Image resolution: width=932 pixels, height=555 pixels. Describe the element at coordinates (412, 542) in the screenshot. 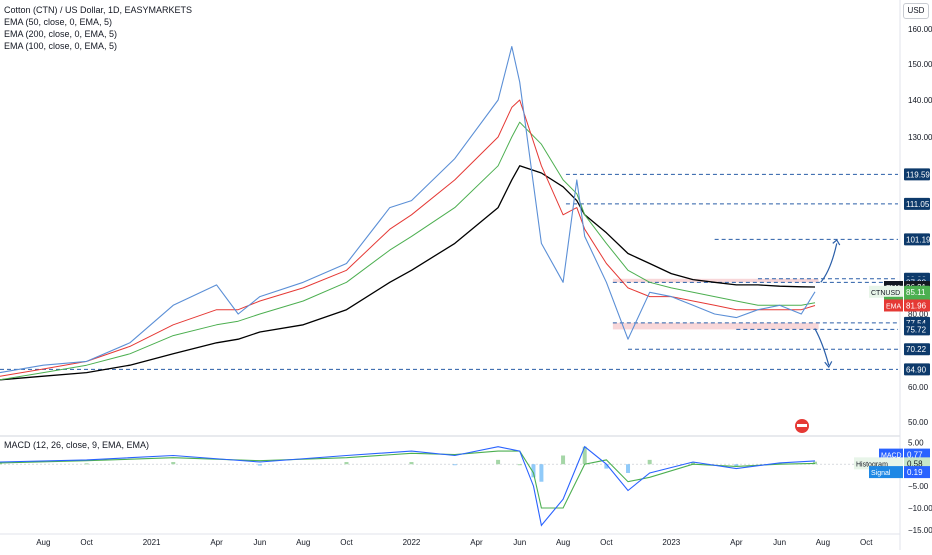

I see `time-axis-tick: 2022` at that location.